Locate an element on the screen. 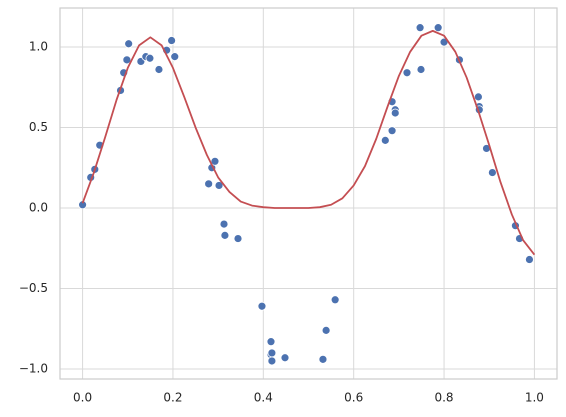  x-tick-label: 1.0 is located at coordinates (534, 398).